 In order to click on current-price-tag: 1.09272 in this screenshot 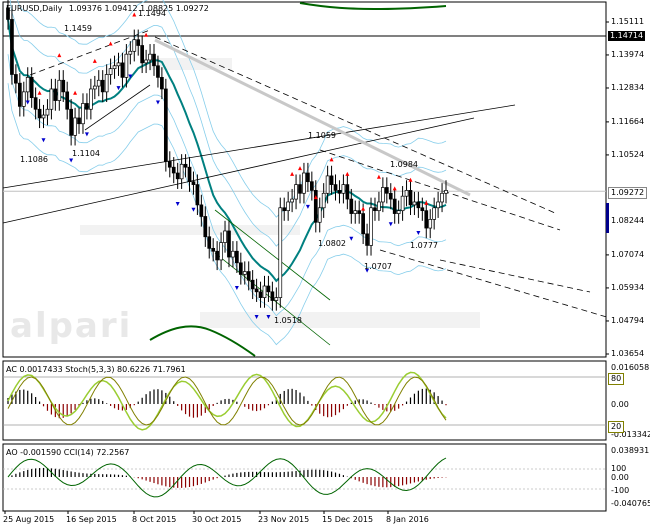, I will do `click(628, 193)`.